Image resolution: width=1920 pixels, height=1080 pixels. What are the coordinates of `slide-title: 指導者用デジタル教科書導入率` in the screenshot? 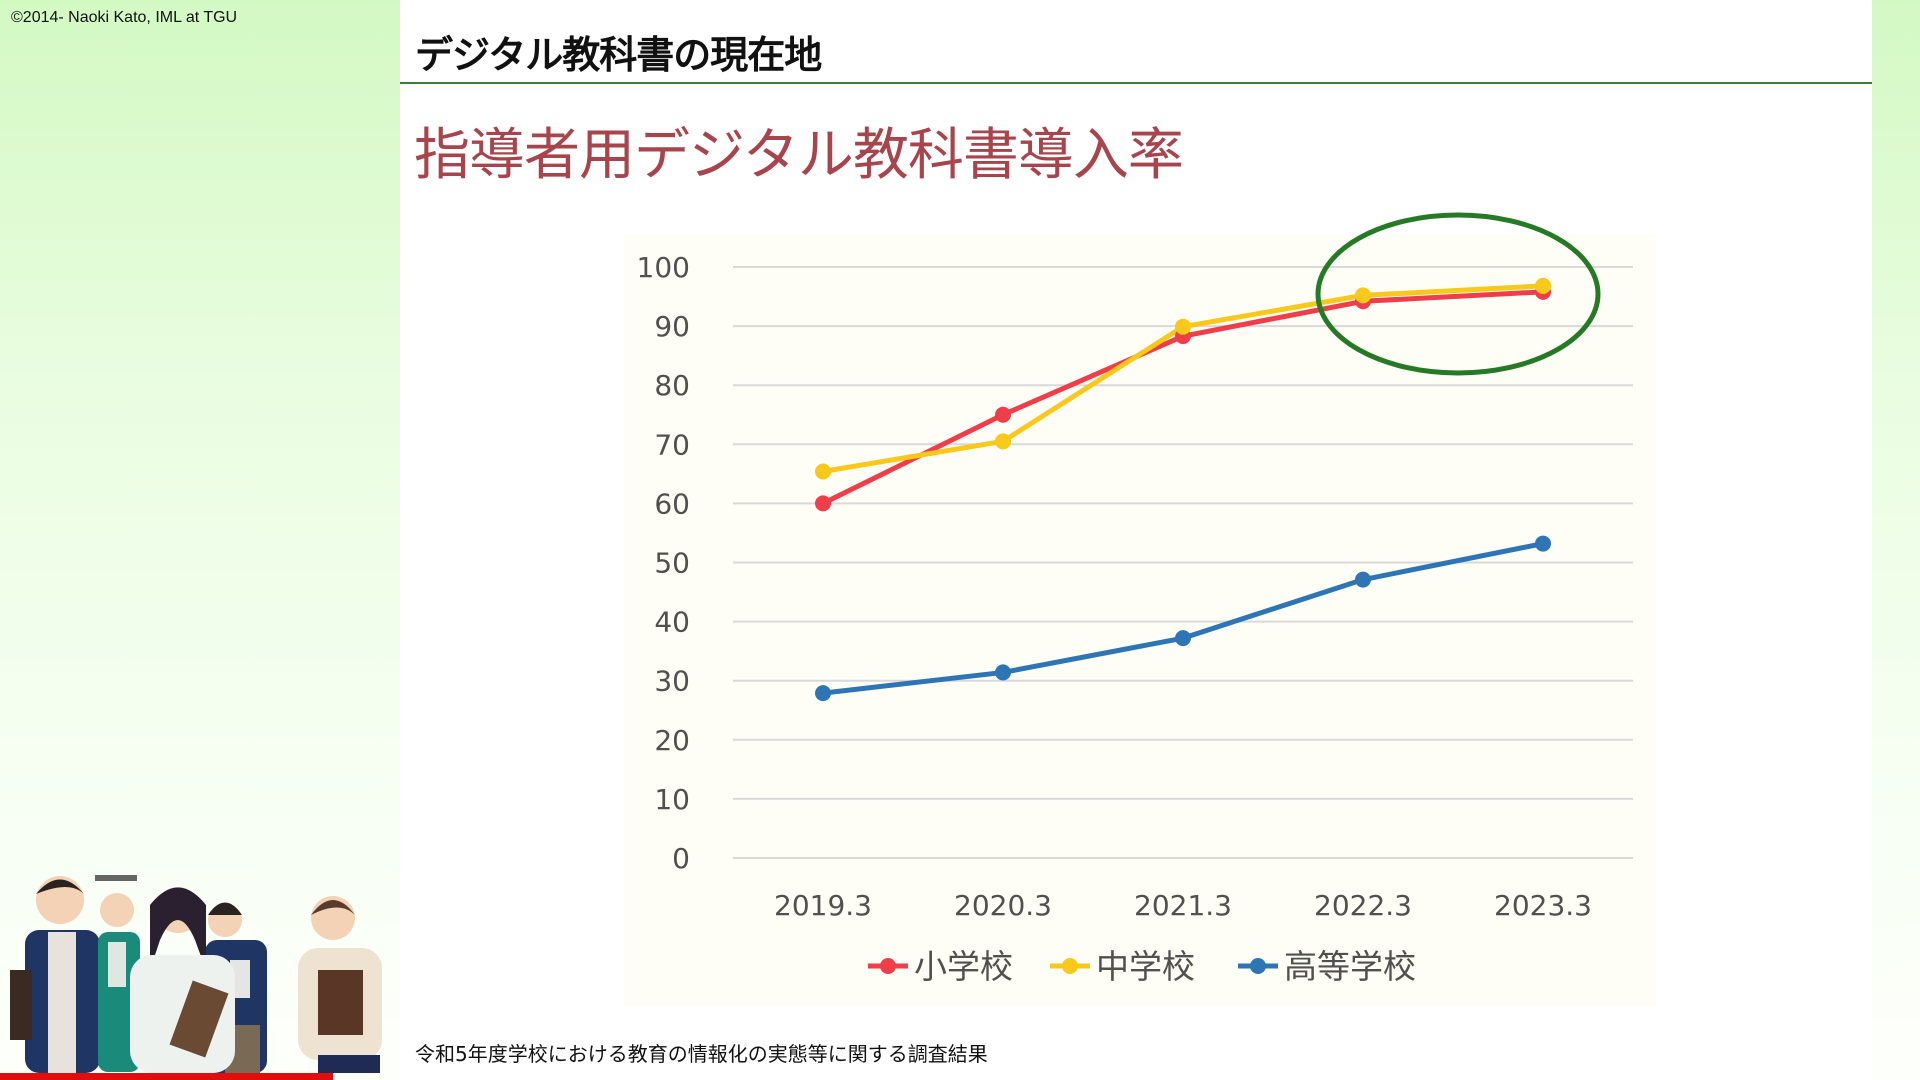 It's located at (799, 155).